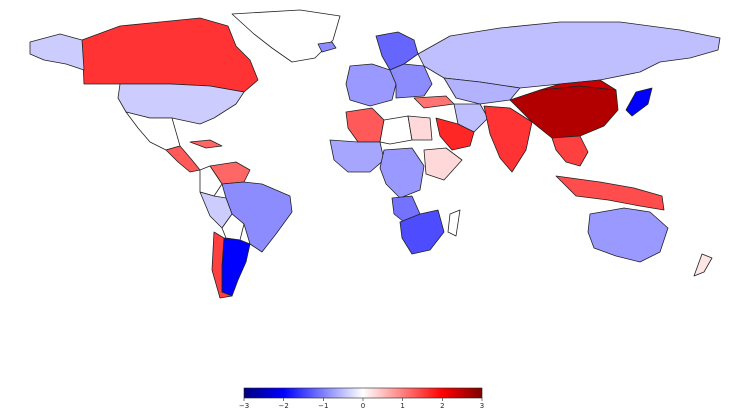 This screenshot has height=410, width=729. I want to click on region-saudi-arabia, so click(455, 134).